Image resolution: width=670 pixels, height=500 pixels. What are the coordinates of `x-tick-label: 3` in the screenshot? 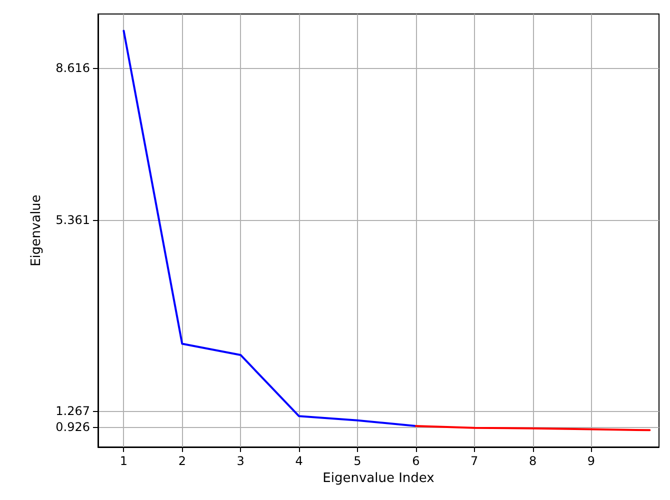 It's located at (240, 461).